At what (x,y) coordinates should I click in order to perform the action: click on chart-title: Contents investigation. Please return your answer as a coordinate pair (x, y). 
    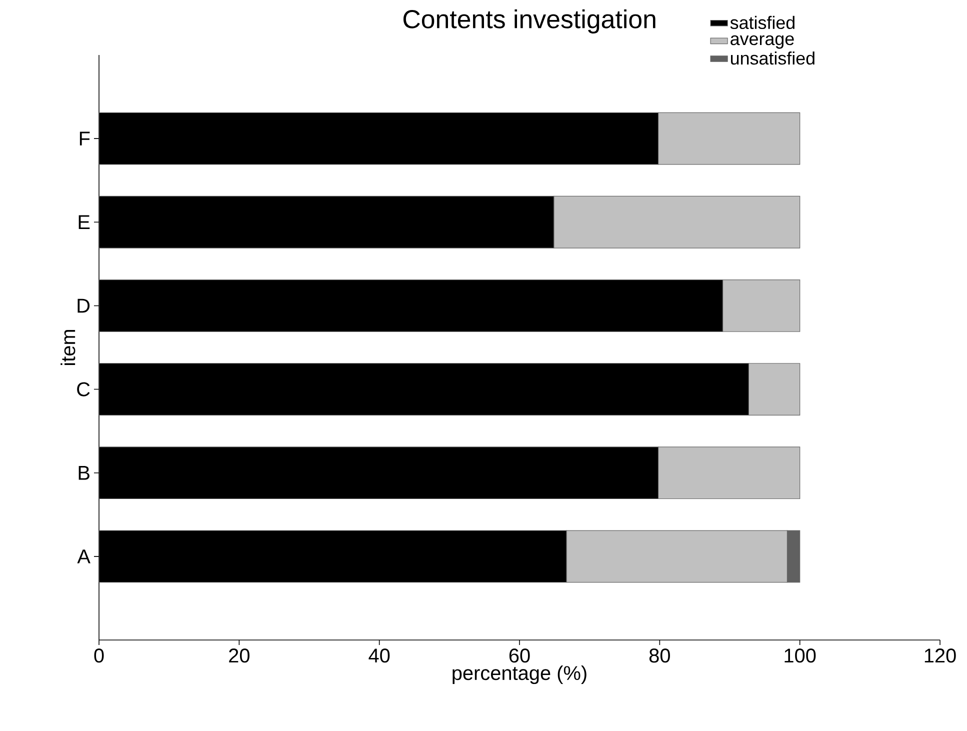
    Looking at the image, I should click on (529, 21).